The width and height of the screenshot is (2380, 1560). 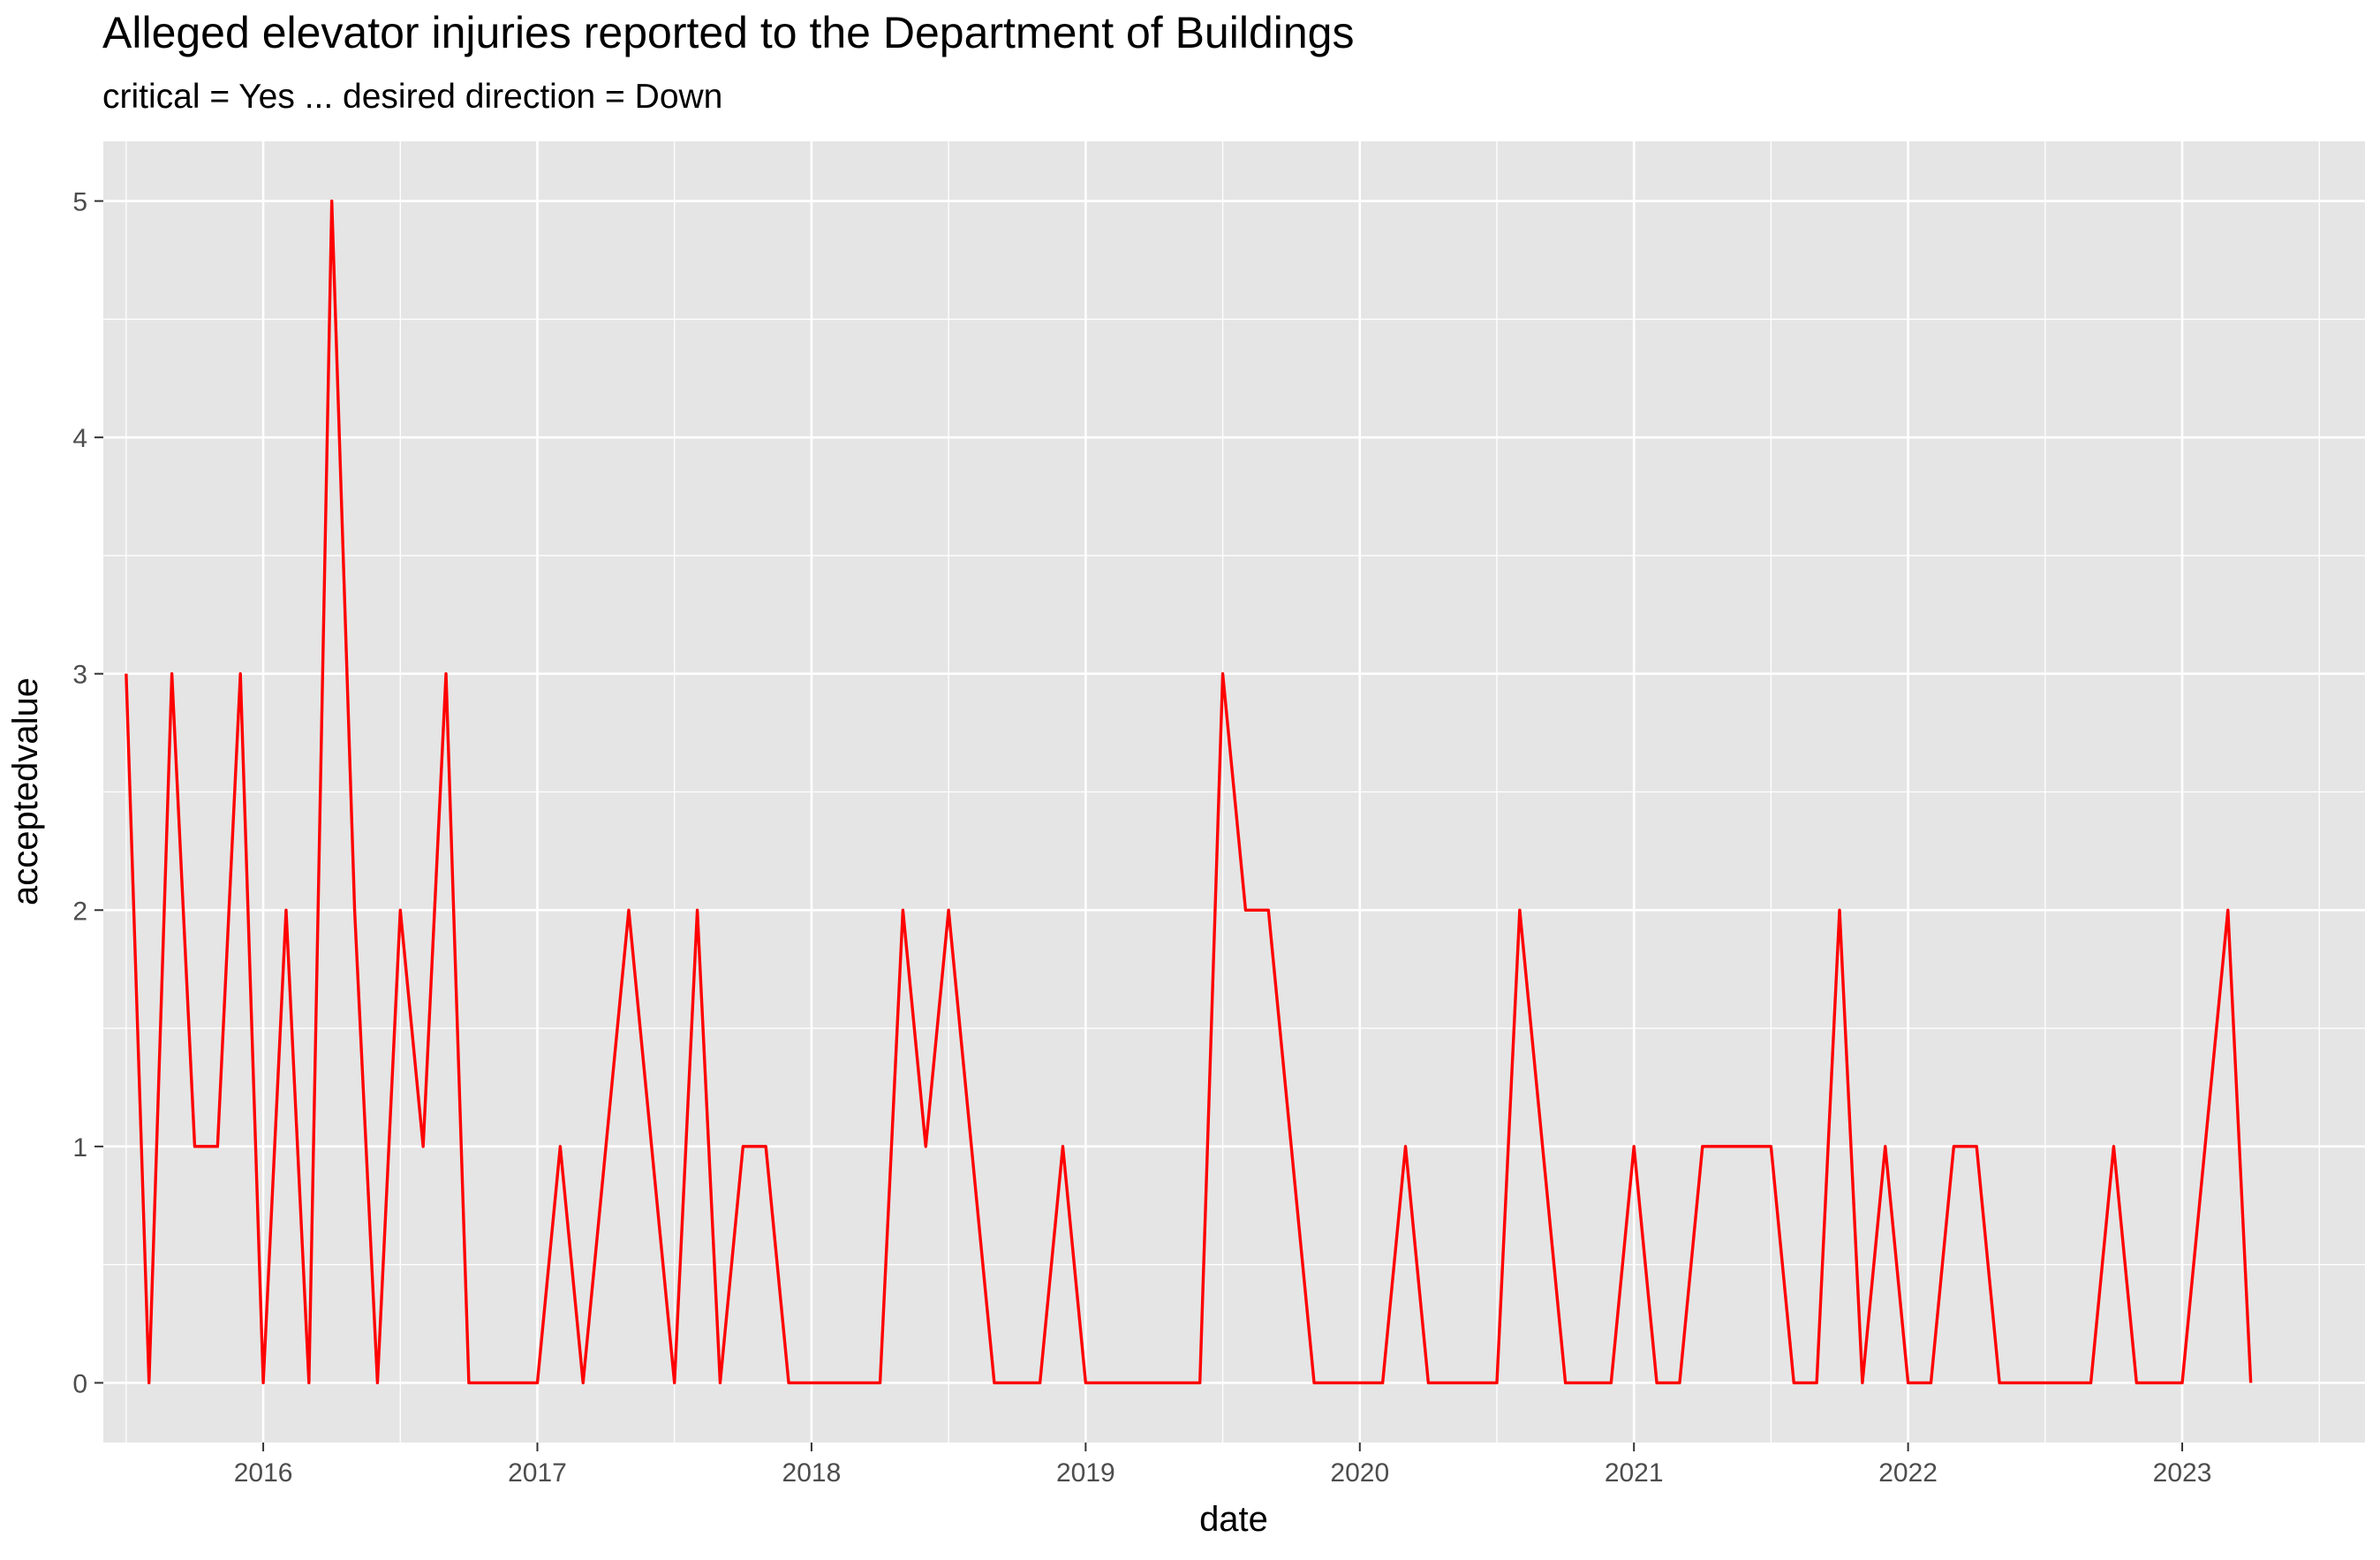 What do you see at coordinates (79, 675) in the screenshot?
I see `y-tick-label: 3` at bounding box center [79, 675].